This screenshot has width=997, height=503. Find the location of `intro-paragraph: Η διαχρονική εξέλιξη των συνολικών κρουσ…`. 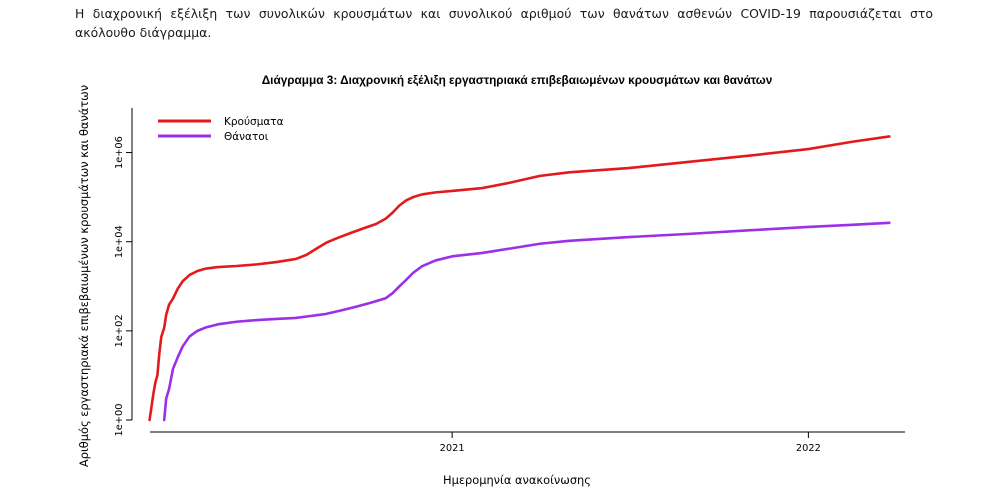

intro-paragraph: Η διαχρονική εξέλιξη των συνολικών κρουσ… is located at coordinates (504, 23).